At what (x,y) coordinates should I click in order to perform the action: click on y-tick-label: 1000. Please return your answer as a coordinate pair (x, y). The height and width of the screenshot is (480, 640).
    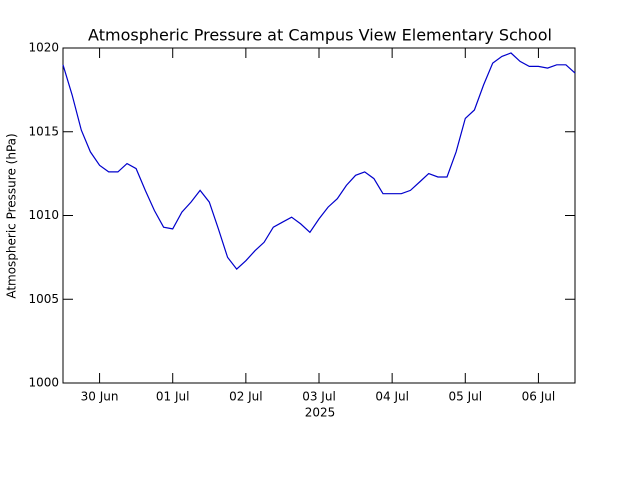
    Looking at the image, I should click on (43, 383).